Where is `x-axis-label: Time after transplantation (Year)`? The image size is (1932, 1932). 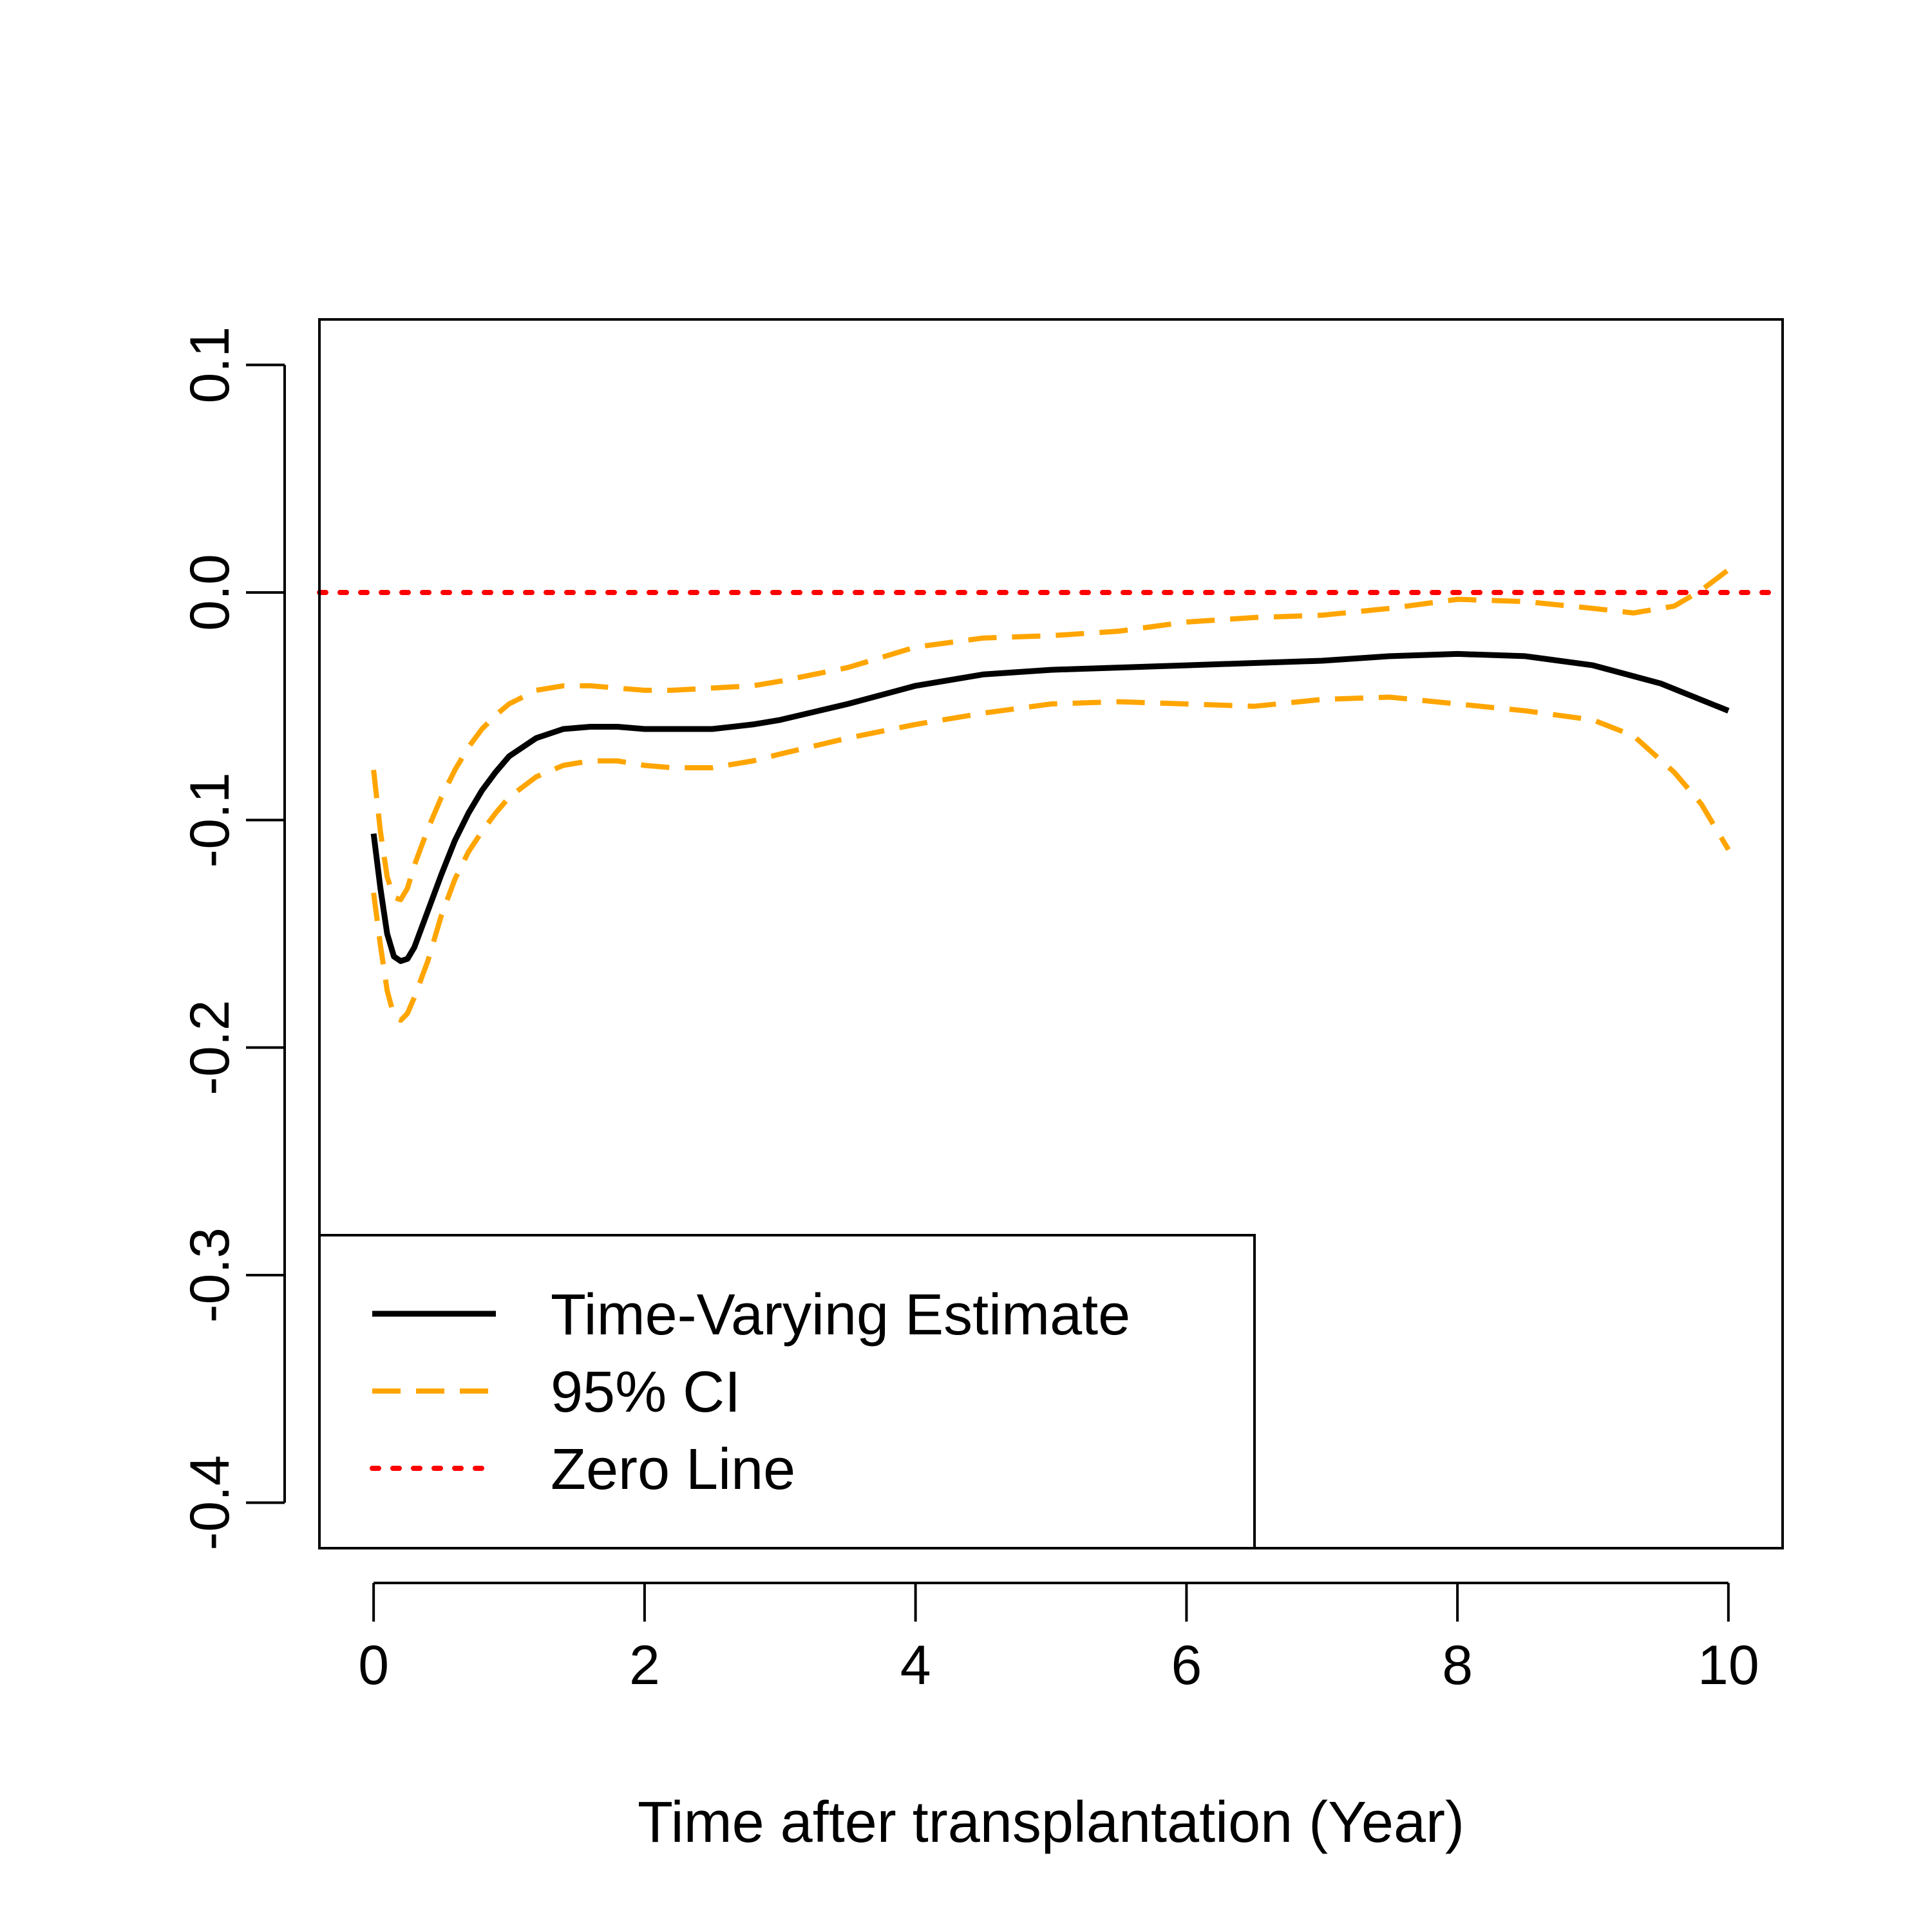
x-axis-label: Time after transplantation (Year) is located at coordinates (1051, 1822).